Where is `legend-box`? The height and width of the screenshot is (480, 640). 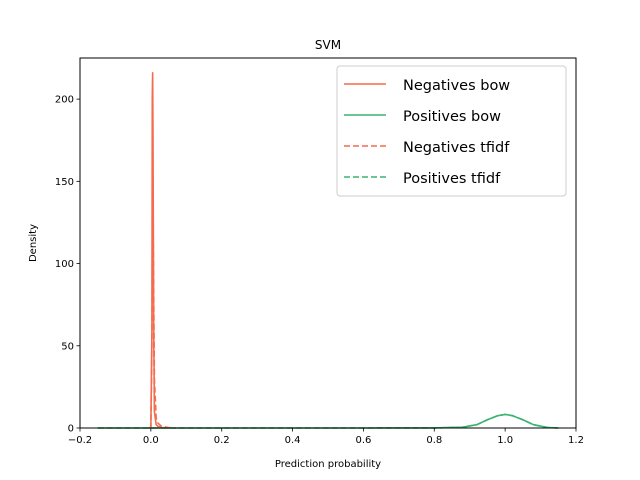 legend-box is located at coordinates (451, 131).